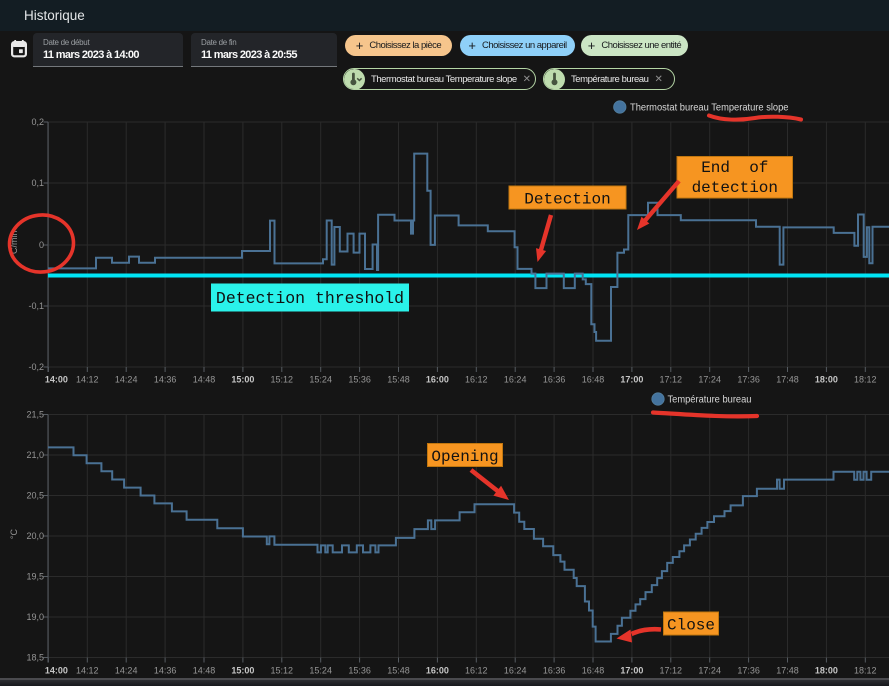  What do you see at coordinates (310, 298) in the screenshot?
I see `svg-text: Detection threshold` at bounding box center [310, 298].